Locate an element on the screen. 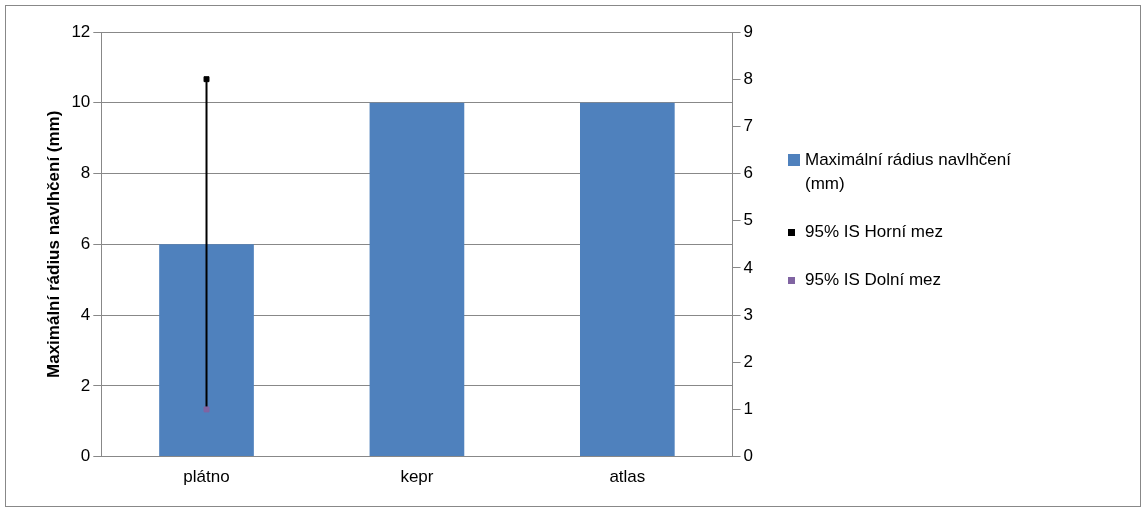 This screenshot has width=1148, height=513. legend-label: Maximální rádius navlhčení (mm) is located at coordinates (908, 172).